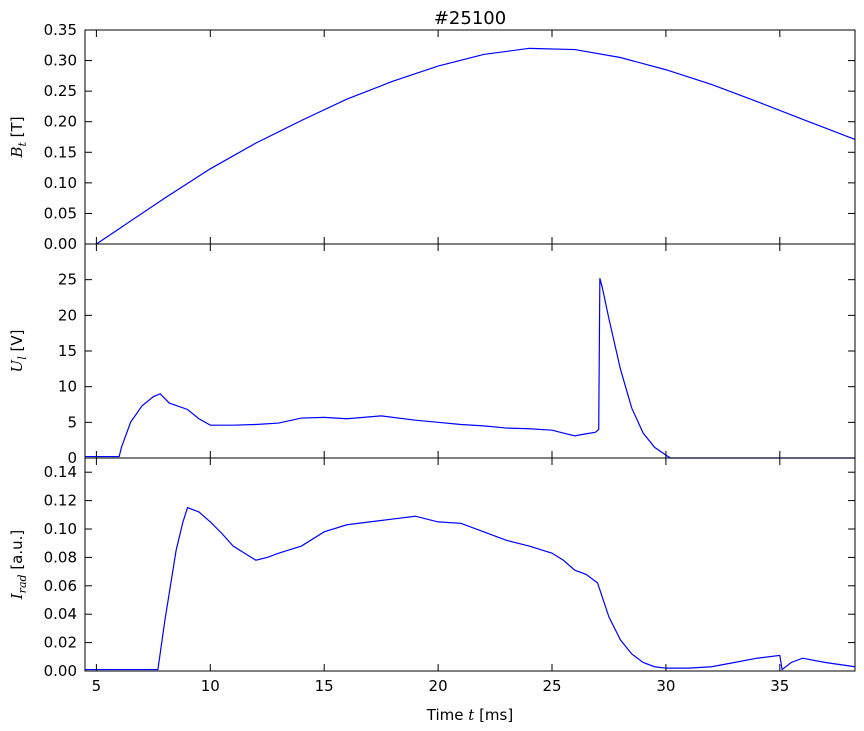 The height and width of the screenshot is (731, 864). I want to click on y-tick-label-bt: 0.00, so click(60, 244).